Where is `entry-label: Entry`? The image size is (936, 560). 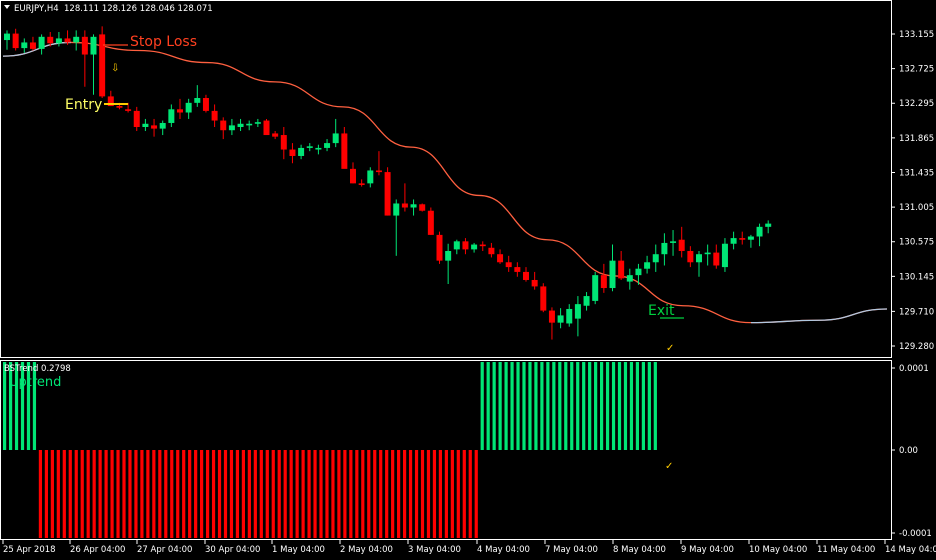 entry-label: Entry is located at coordinates (83, 105).